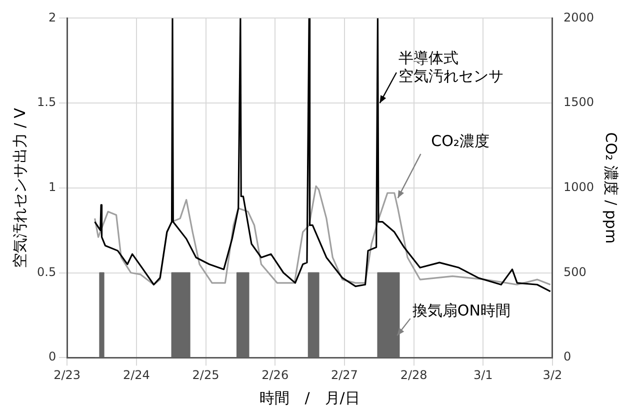  Describe the element at coordinates (52, 187) in the screenshot. I see `y-tick-label: 1` at that location.